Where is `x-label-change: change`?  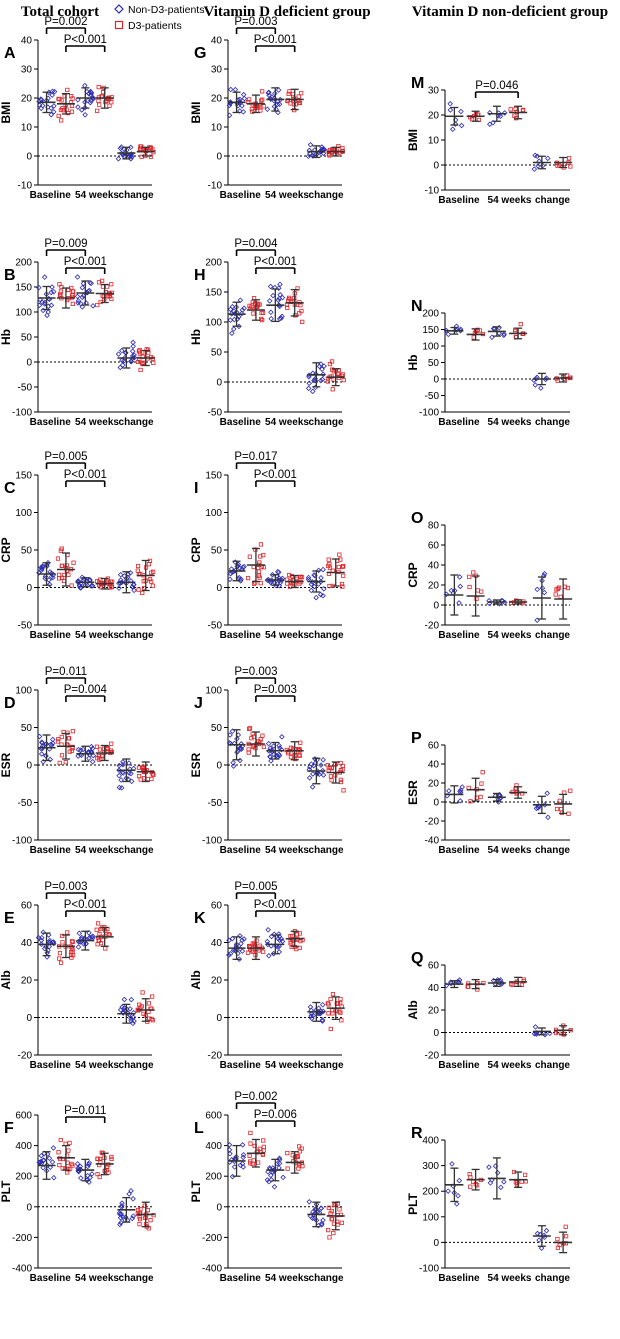 x-label-change: change is located at coordinates (552, 422).